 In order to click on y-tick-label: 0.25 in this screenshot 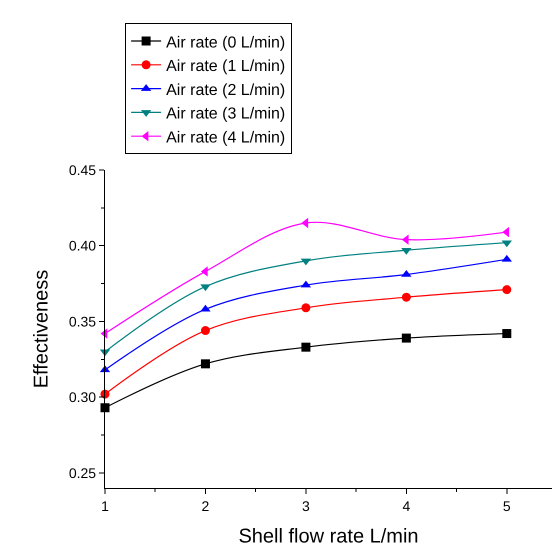, I will do `click(82, 472)`.